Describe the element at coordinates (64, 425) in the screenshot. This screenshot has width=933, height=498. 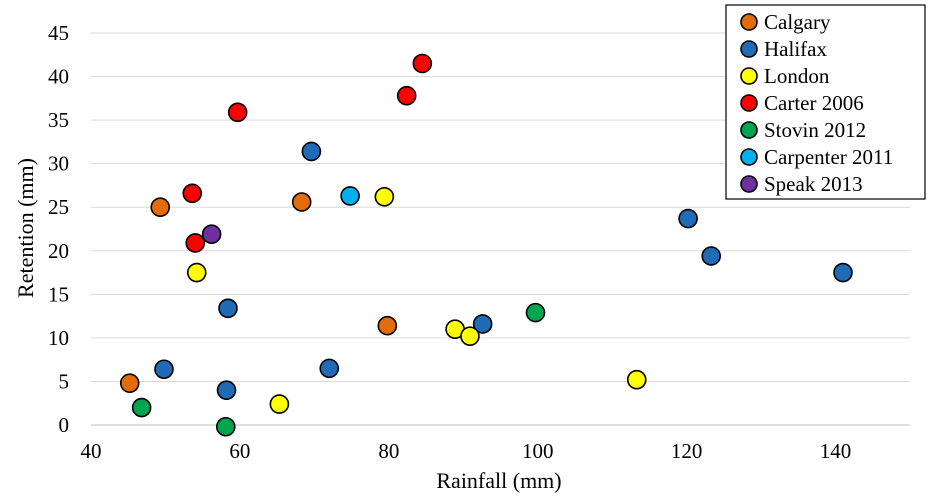
I see `y-tick-label: 0` at that location.